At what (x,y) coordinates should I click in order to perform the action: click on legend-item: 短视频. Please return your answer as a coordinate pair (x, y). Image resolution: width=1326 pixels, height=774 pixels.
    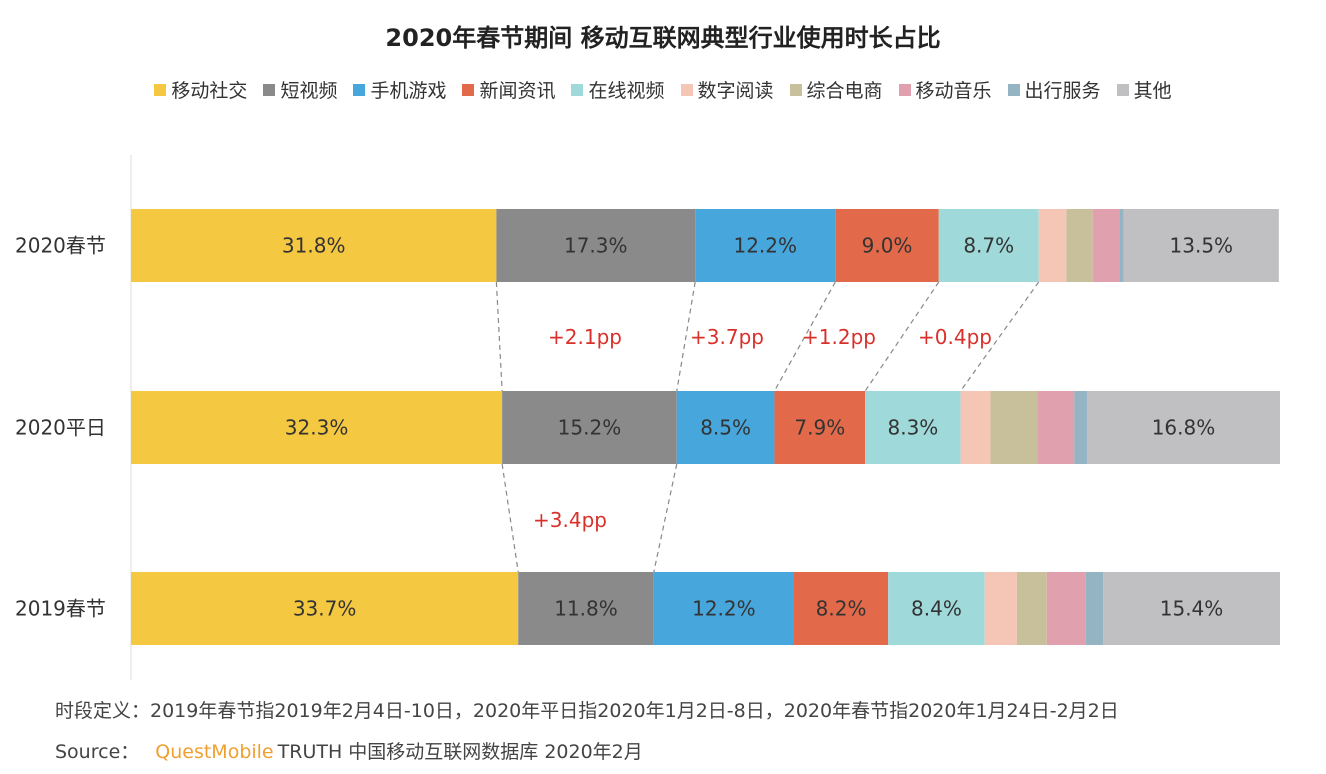
    Looking at the image, I should click on (300, 89).